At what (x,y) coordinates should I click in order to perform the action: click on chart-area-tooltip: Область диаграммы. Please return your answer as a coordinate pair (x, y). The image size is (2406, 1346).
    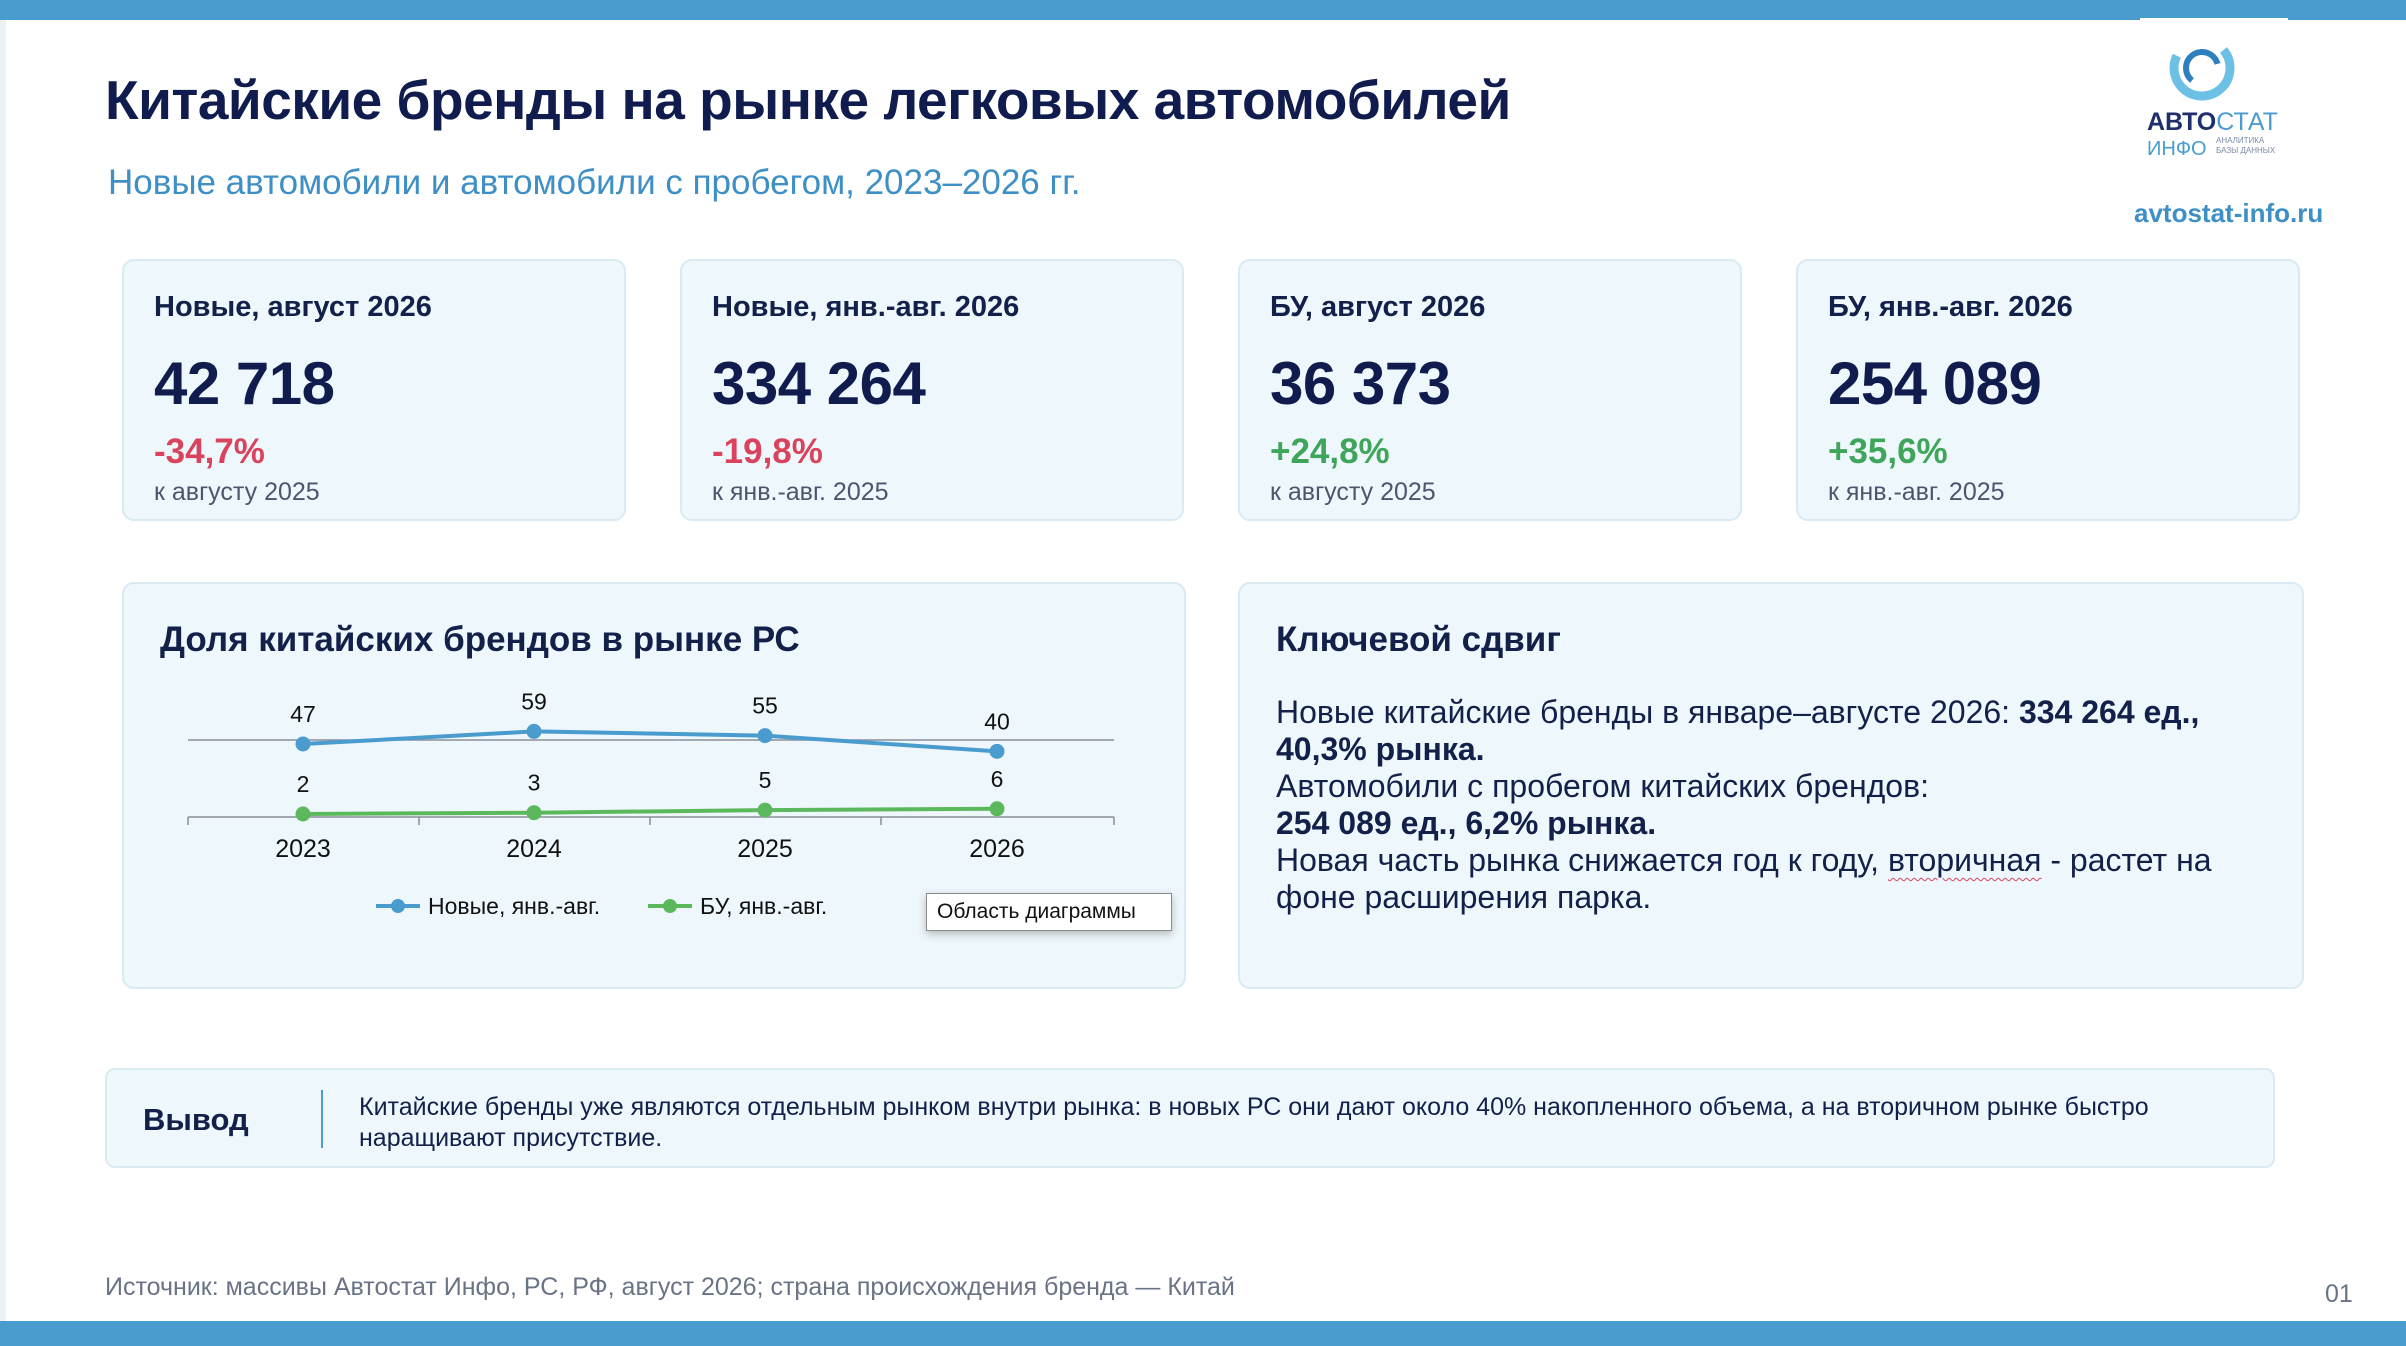
    Looking at the image, I should click on (1049, 912).